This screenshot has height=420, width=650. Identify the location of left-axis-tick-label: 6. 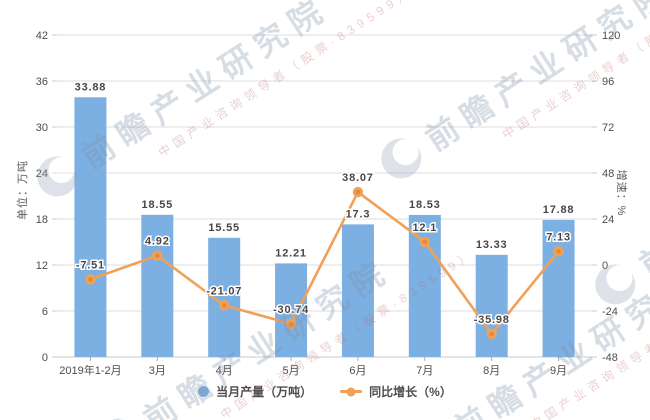
(45, 312).